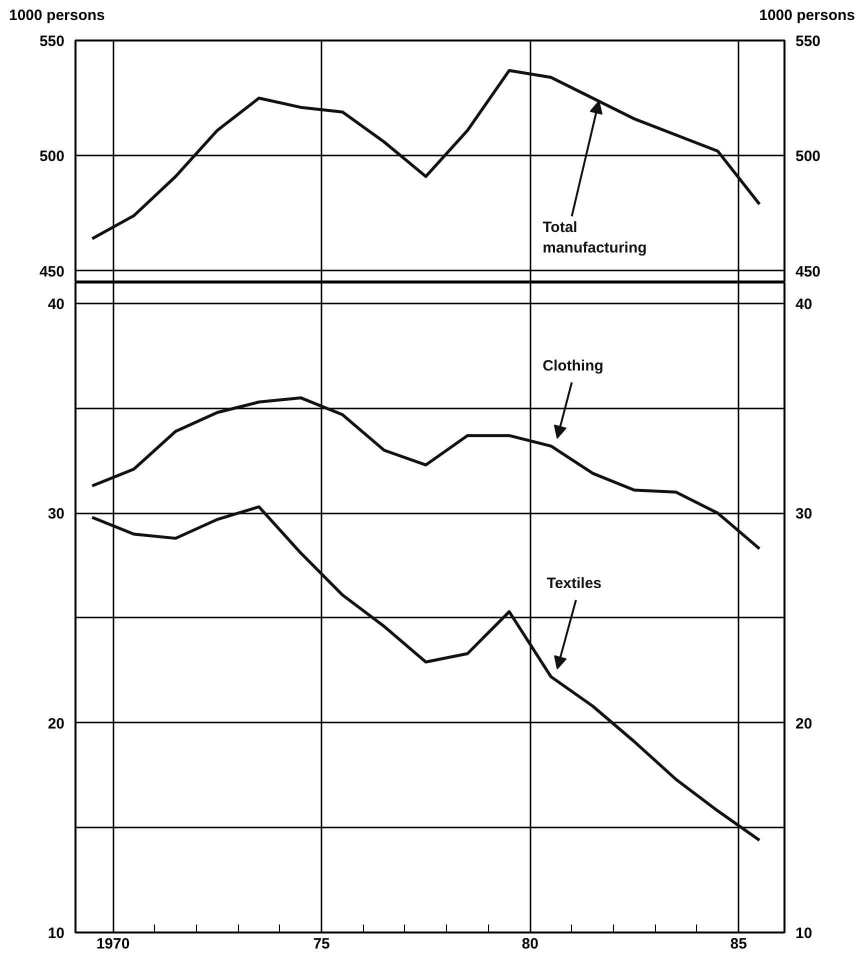 Image resolution: width=859 pixels, height=968 pixels. Describe the element at coordinates (56, 514) in the screenshot. I see `y-tick-label: 30` at that location.